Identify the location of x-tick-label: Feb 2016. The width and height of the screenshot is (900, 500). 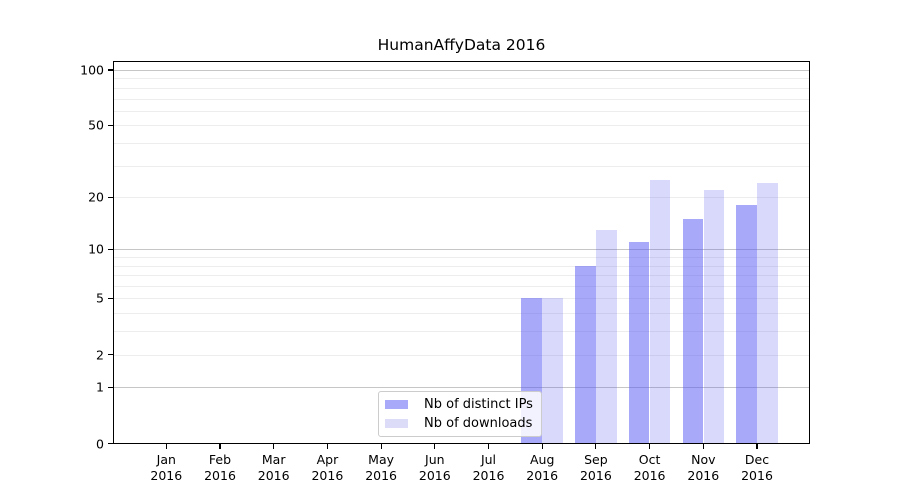
(220, 467).